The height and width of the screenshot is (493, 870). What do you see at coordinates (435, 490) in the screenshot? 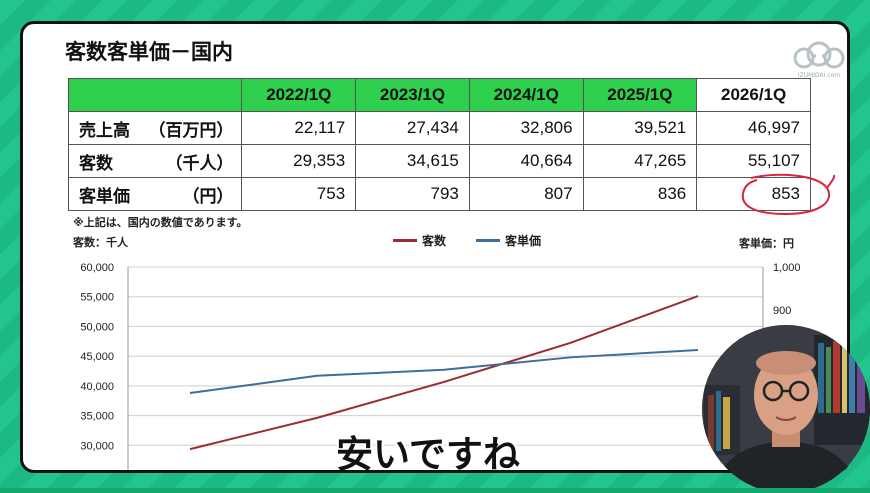
I see `bottom-strip` at bounding box center [435, 490].